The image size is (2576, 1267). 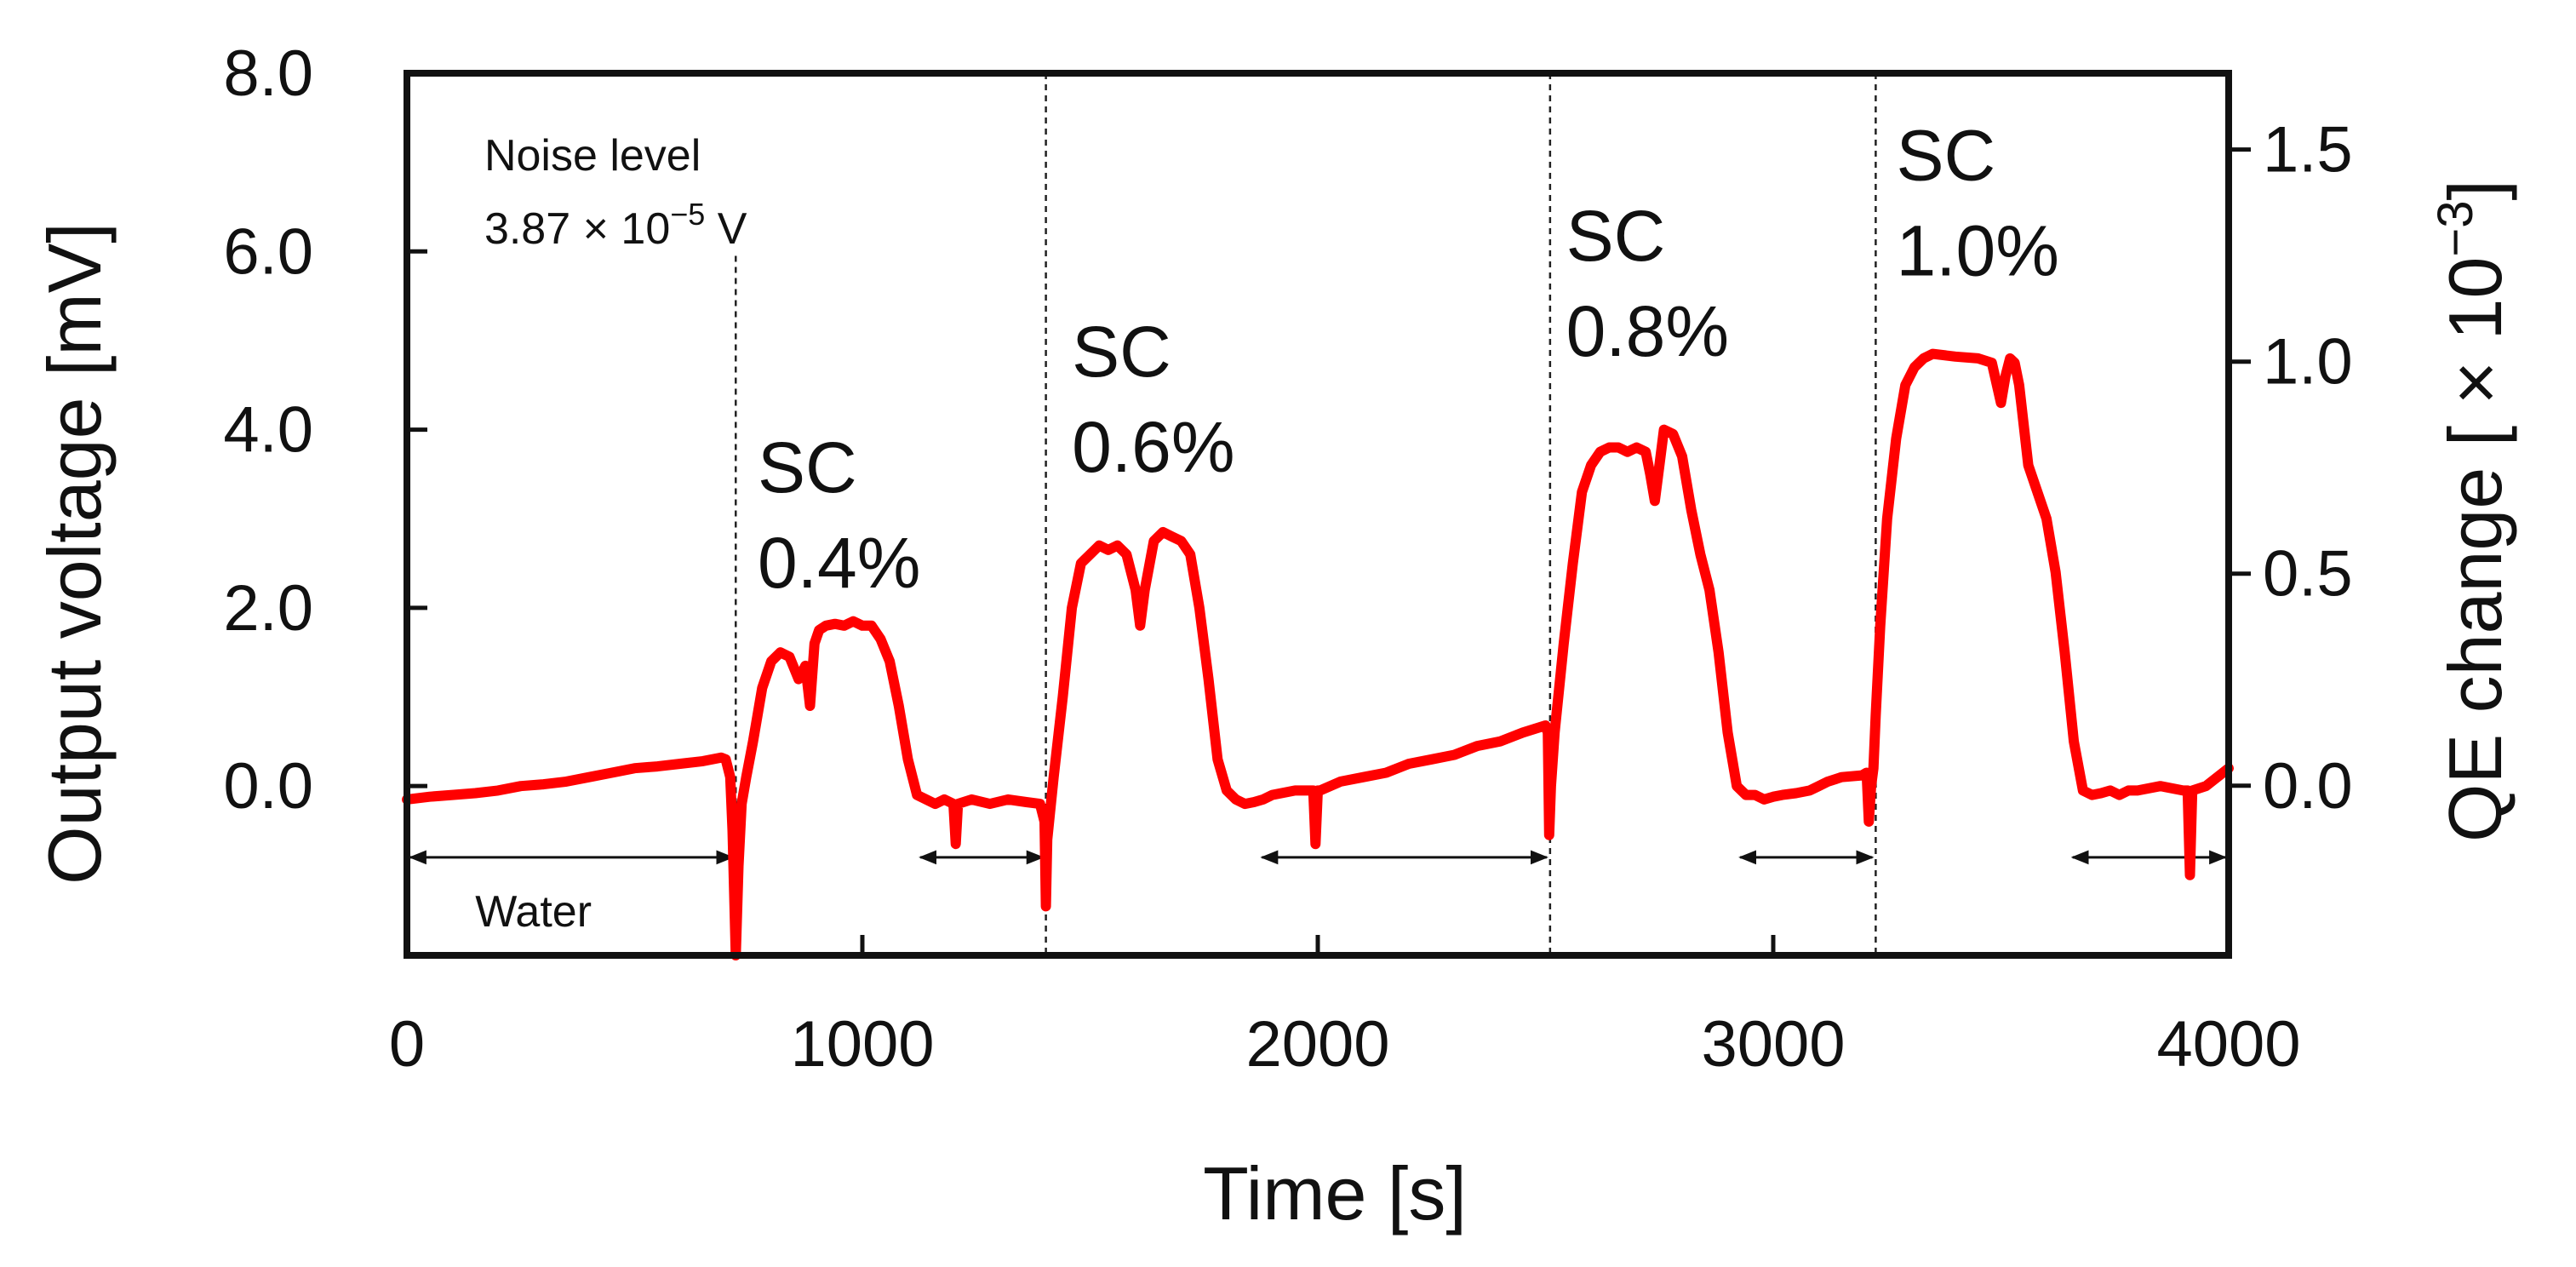 What do you see at coordinates (839, 515) in the screenshot?
I see `sc-label-1: SC 0.4%` at bounding box center [839, 515].